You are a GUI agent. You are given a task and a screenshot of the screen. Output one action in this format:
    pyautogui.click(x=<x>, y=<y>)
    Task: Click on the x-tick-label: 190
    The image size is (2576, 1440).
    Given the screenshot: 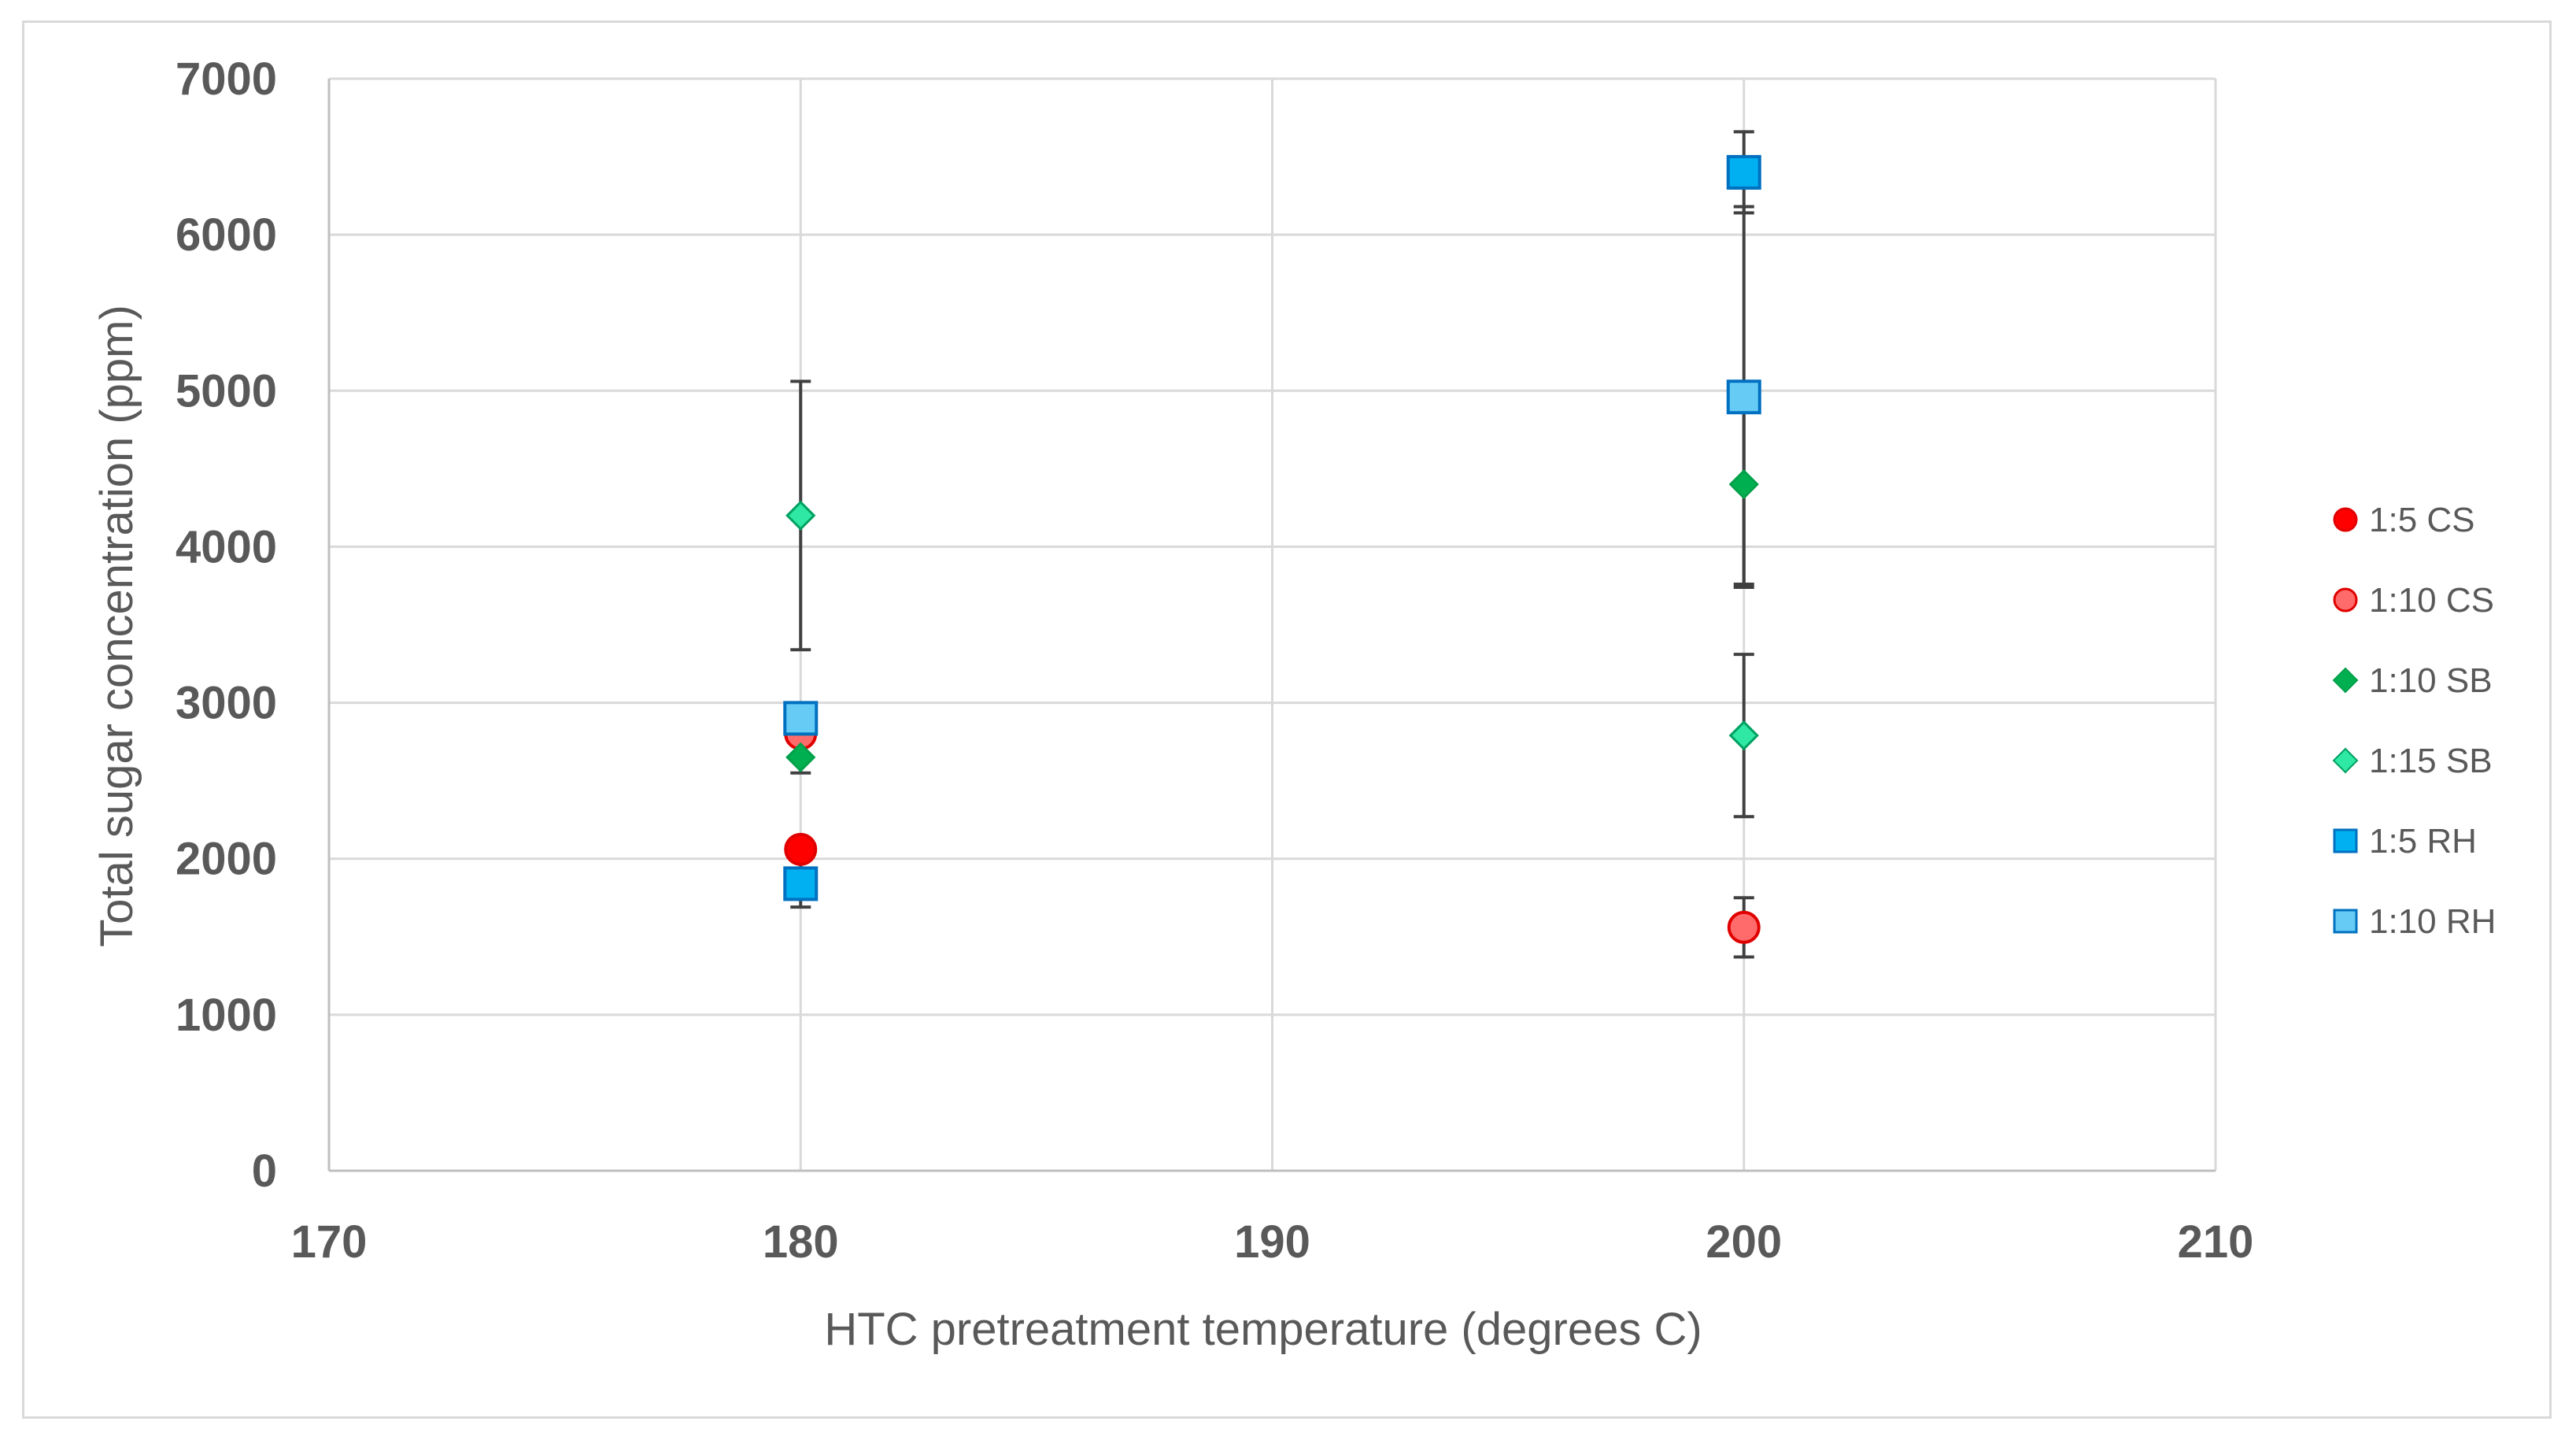 What is the action you would take?
    pyautogui.click(x=1272, y=1242)
    